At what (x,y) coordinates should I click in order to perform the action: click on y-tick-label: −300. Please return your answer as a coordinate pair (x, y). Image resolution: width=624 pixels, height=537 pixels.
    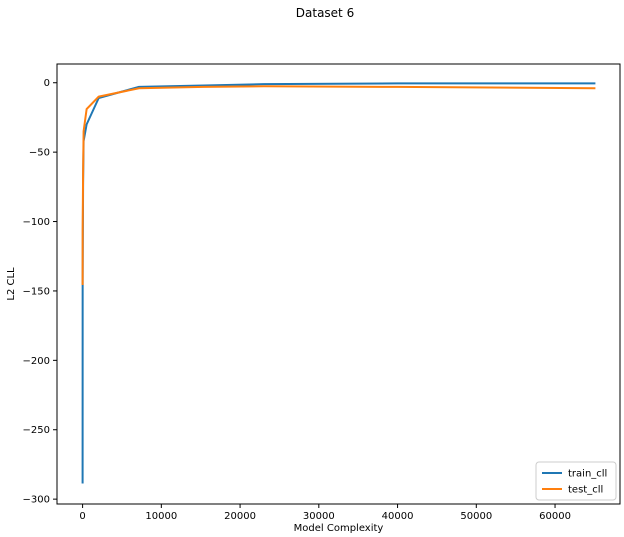
    Looking at the image, I should click on (36, 500).